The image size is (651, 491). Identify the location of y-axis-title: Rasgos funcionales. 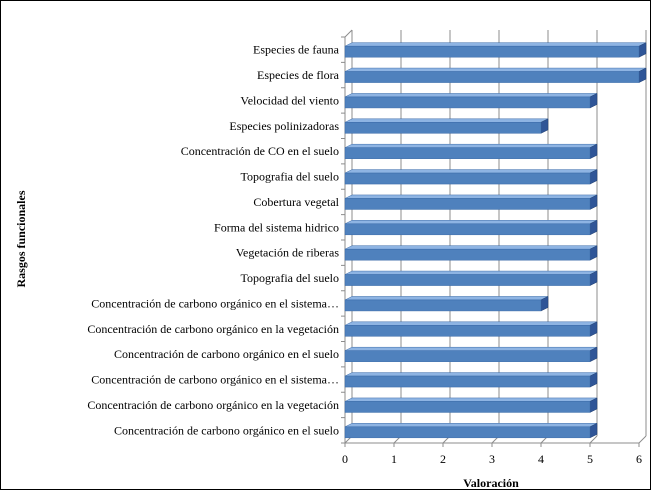
(21, 238).